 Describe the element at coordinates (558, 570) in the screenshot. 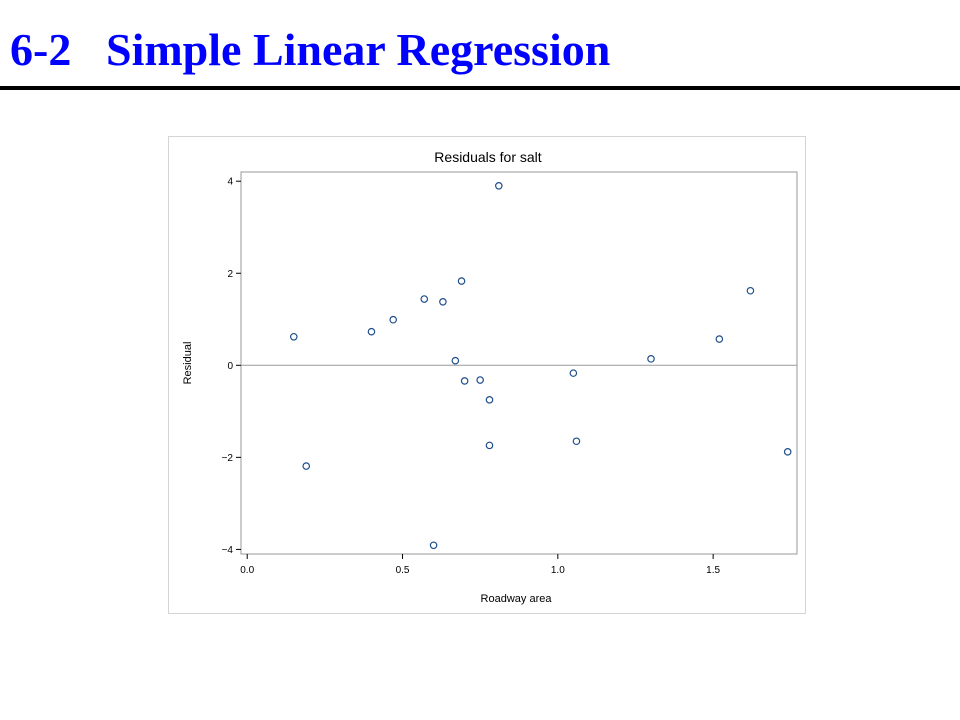

I see `x-tick-label: 1.0` at that location.